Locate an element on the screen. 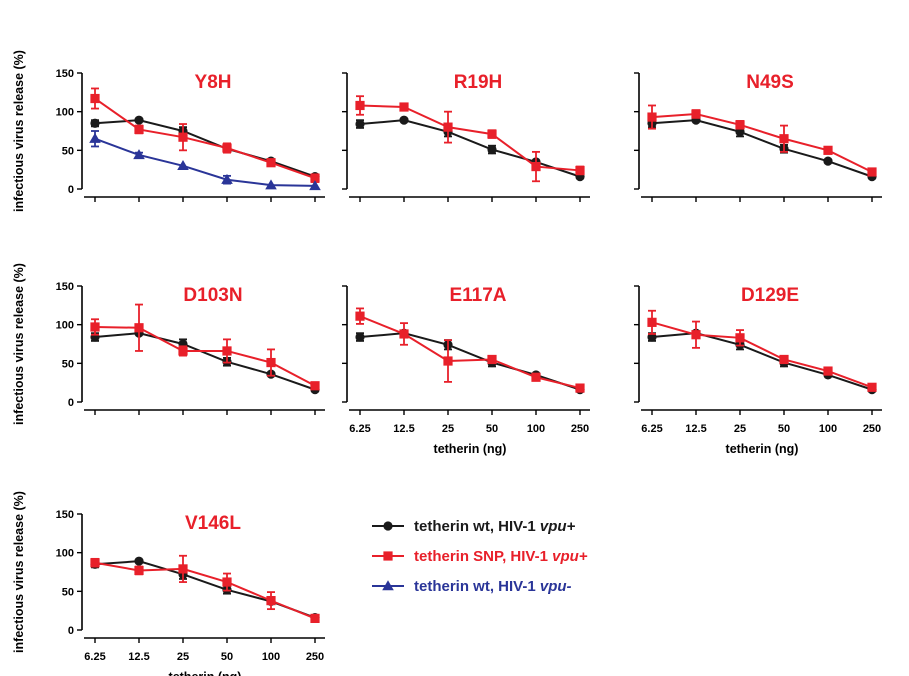  panel-d129e: 6.25 12.5 25 50 100 250 tetherin (ng) D129E is located at coordinates (758, 370).